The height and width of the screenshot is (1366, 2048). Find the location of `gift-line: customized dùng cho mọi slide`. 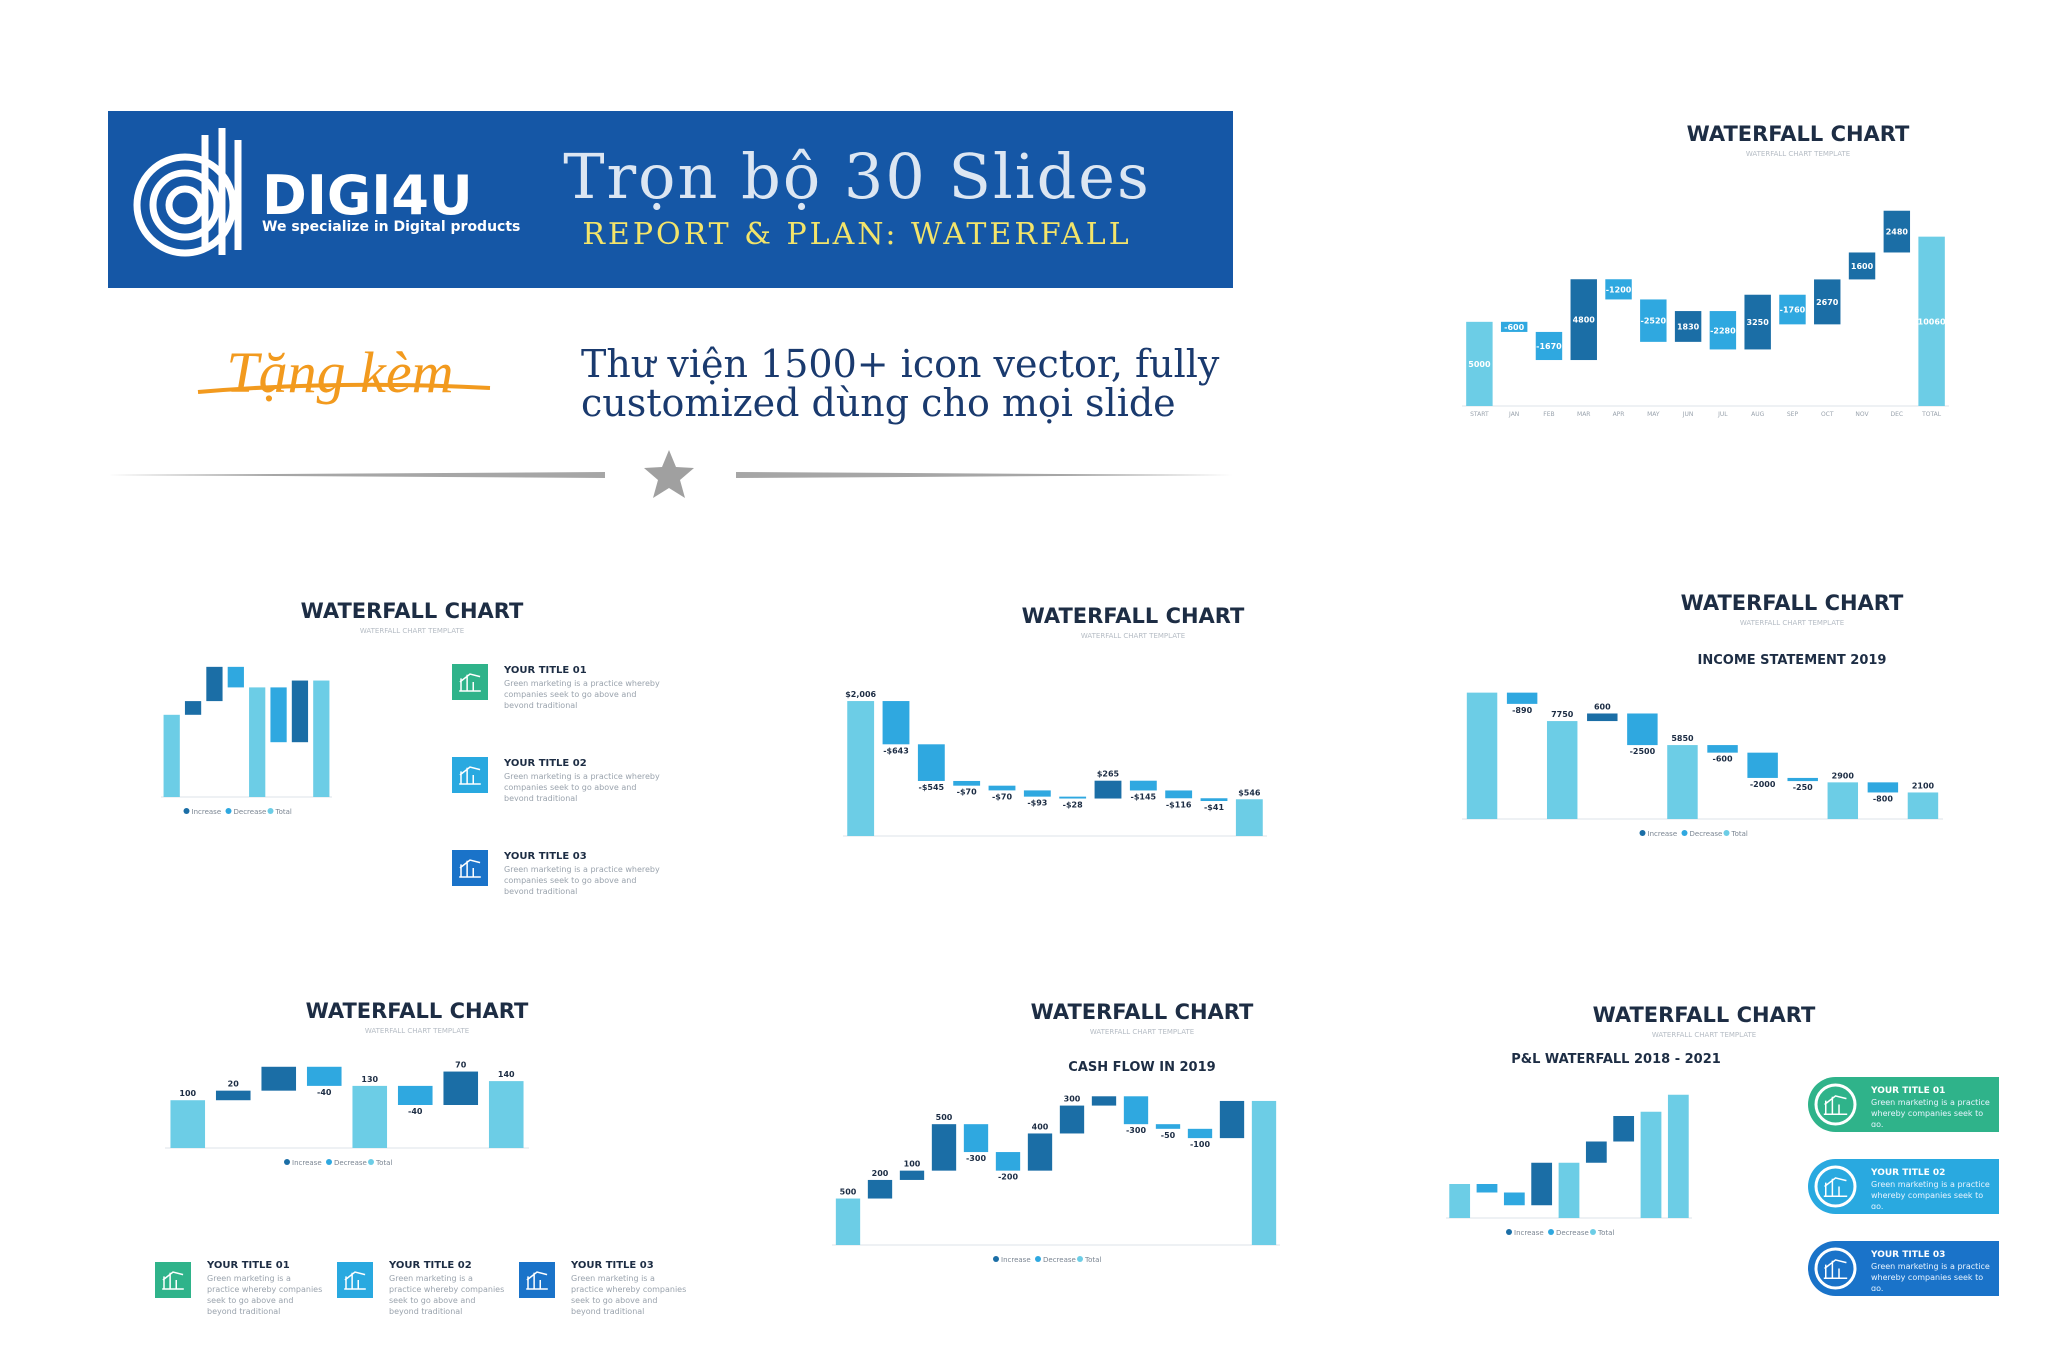

gift-line: customized dùng cho mọi slide is located at coordinates (878, 403).